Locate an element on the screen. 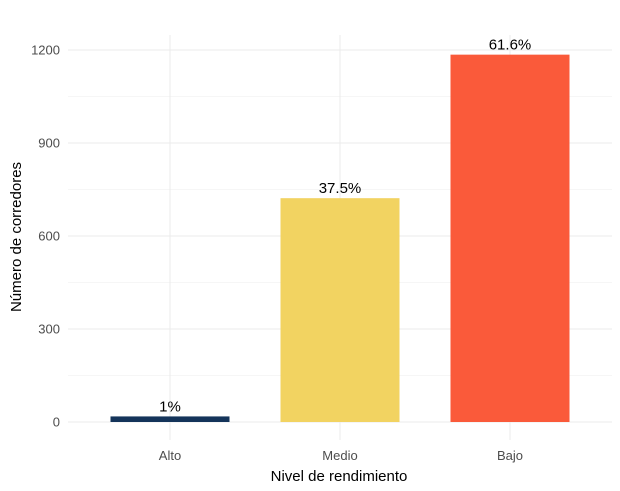 The height and width of the screenshot is (491, 620). y-tick-label: 900 is located at coordinates (49, 143).